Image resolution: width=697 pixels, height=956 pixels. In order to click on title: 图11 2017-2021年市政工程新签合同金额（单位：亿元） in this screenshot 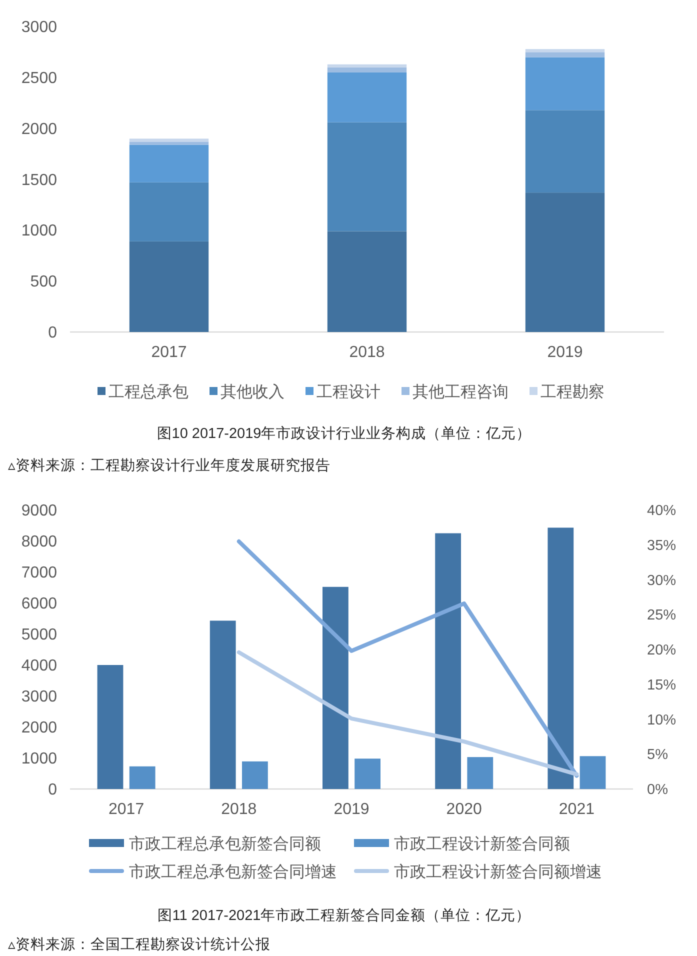, I will do `click(344, 916)`.